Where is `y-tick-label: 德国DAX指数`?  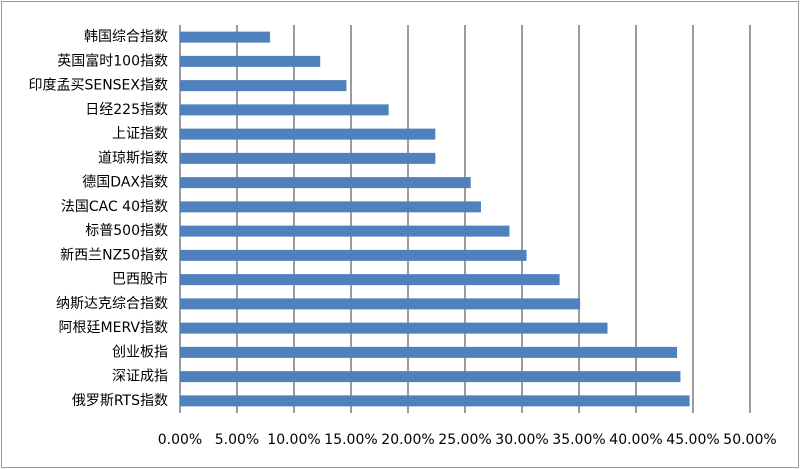 y-tick-label: 德国DAX指数 is located at coordinates (125, 183).